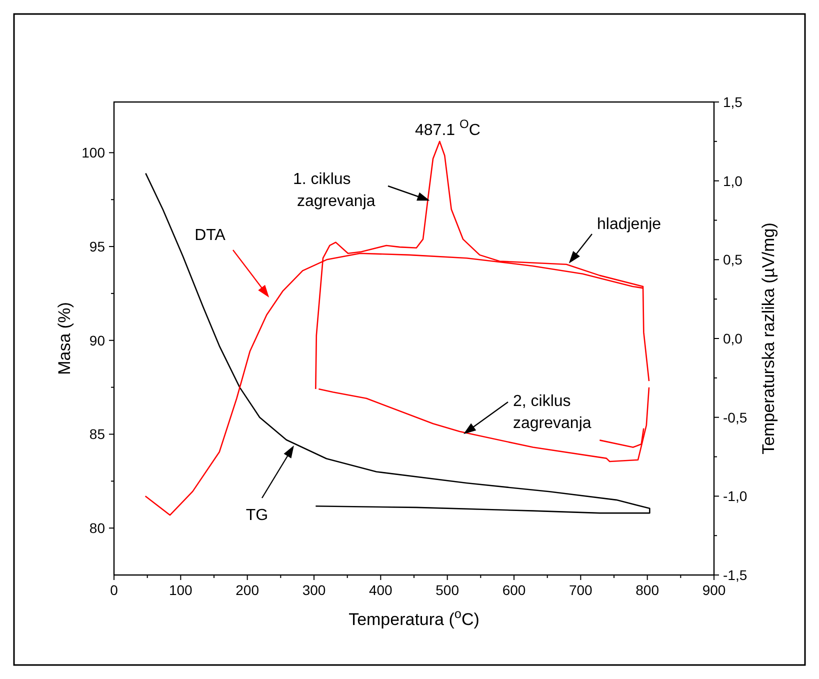 The image size is (819, 679). I want to click on y2-tick-label: 0,5, so click(733, 260).